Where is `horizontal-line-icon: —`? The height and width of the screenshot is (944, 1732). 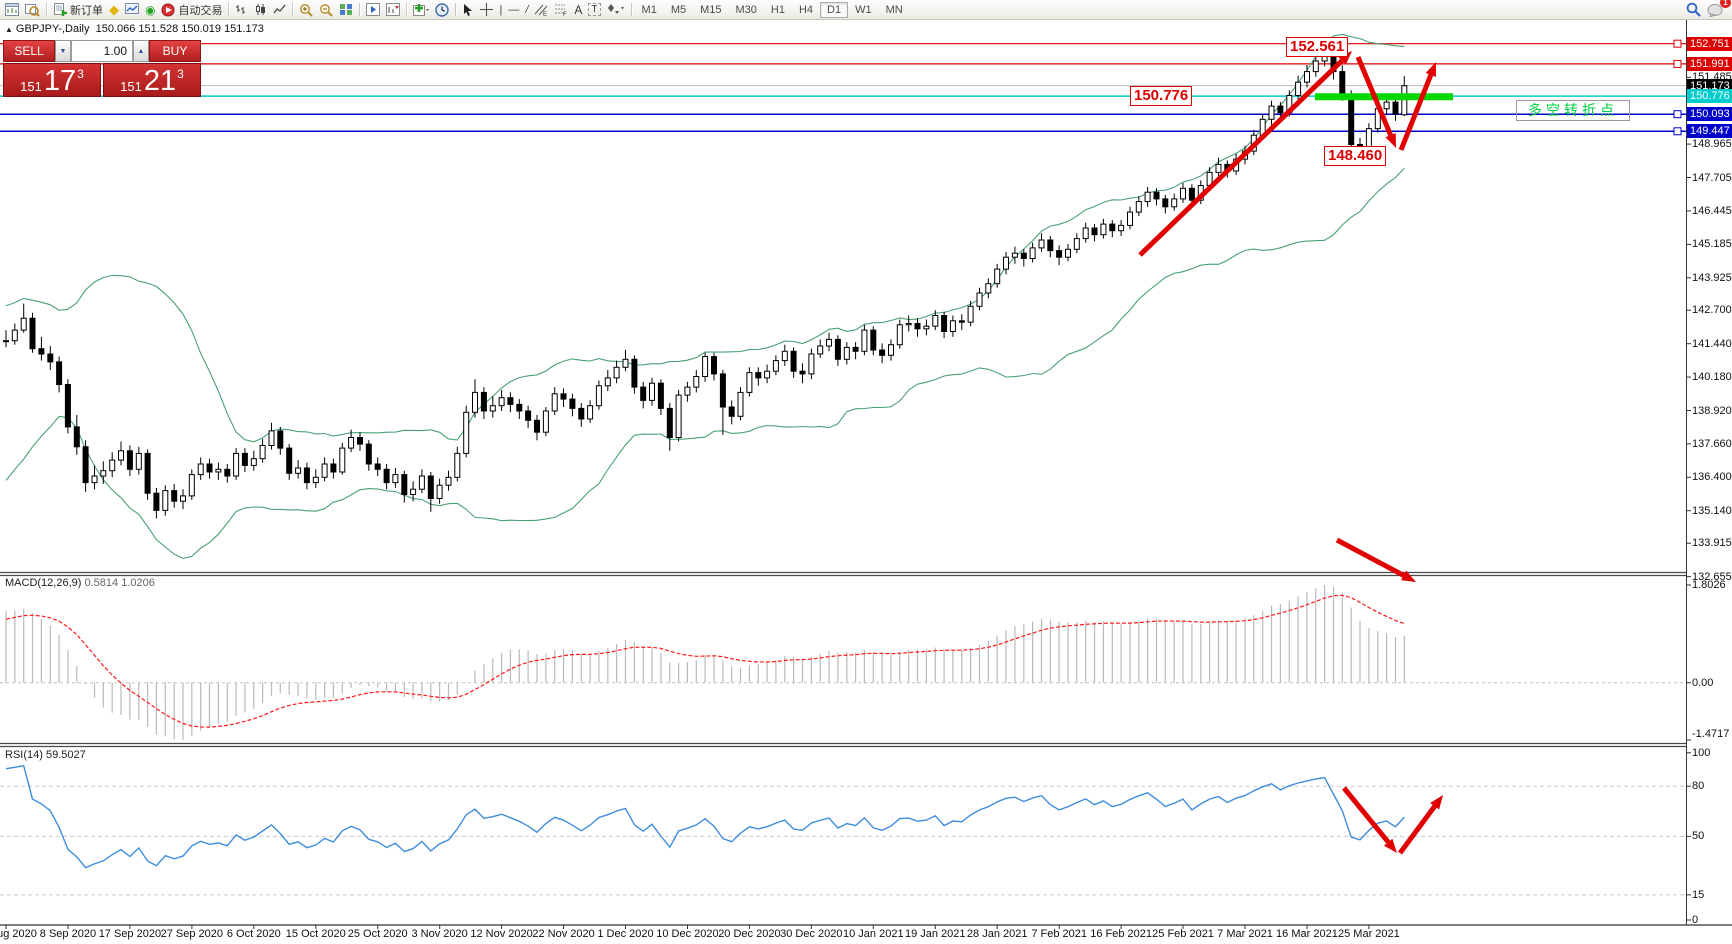 horizontal-line-icon: — is located at coordinates (514, 9).